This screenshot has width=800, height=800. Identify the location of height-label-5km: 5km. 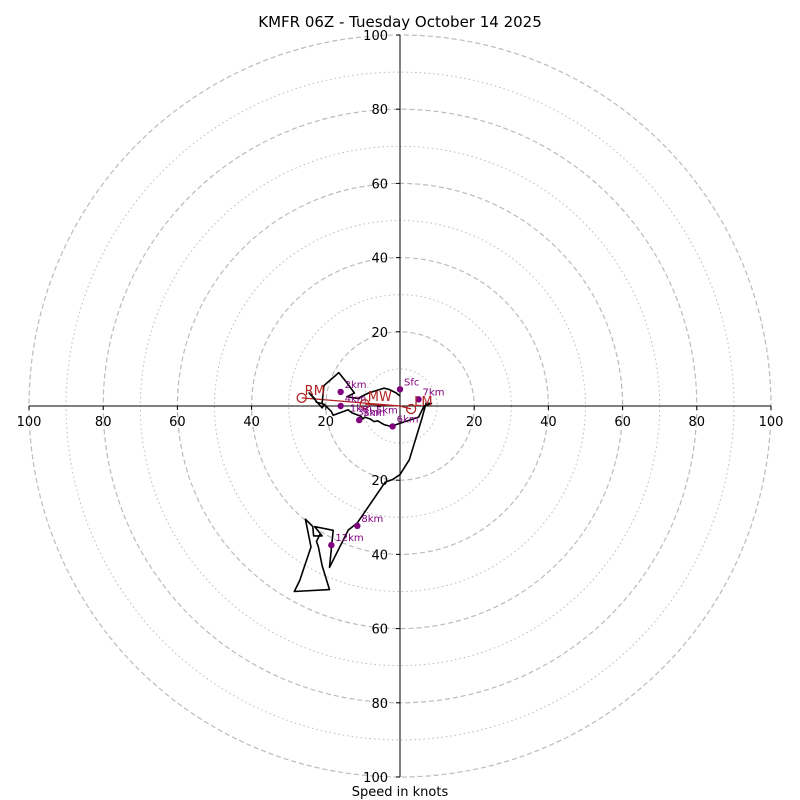
(374, 413).